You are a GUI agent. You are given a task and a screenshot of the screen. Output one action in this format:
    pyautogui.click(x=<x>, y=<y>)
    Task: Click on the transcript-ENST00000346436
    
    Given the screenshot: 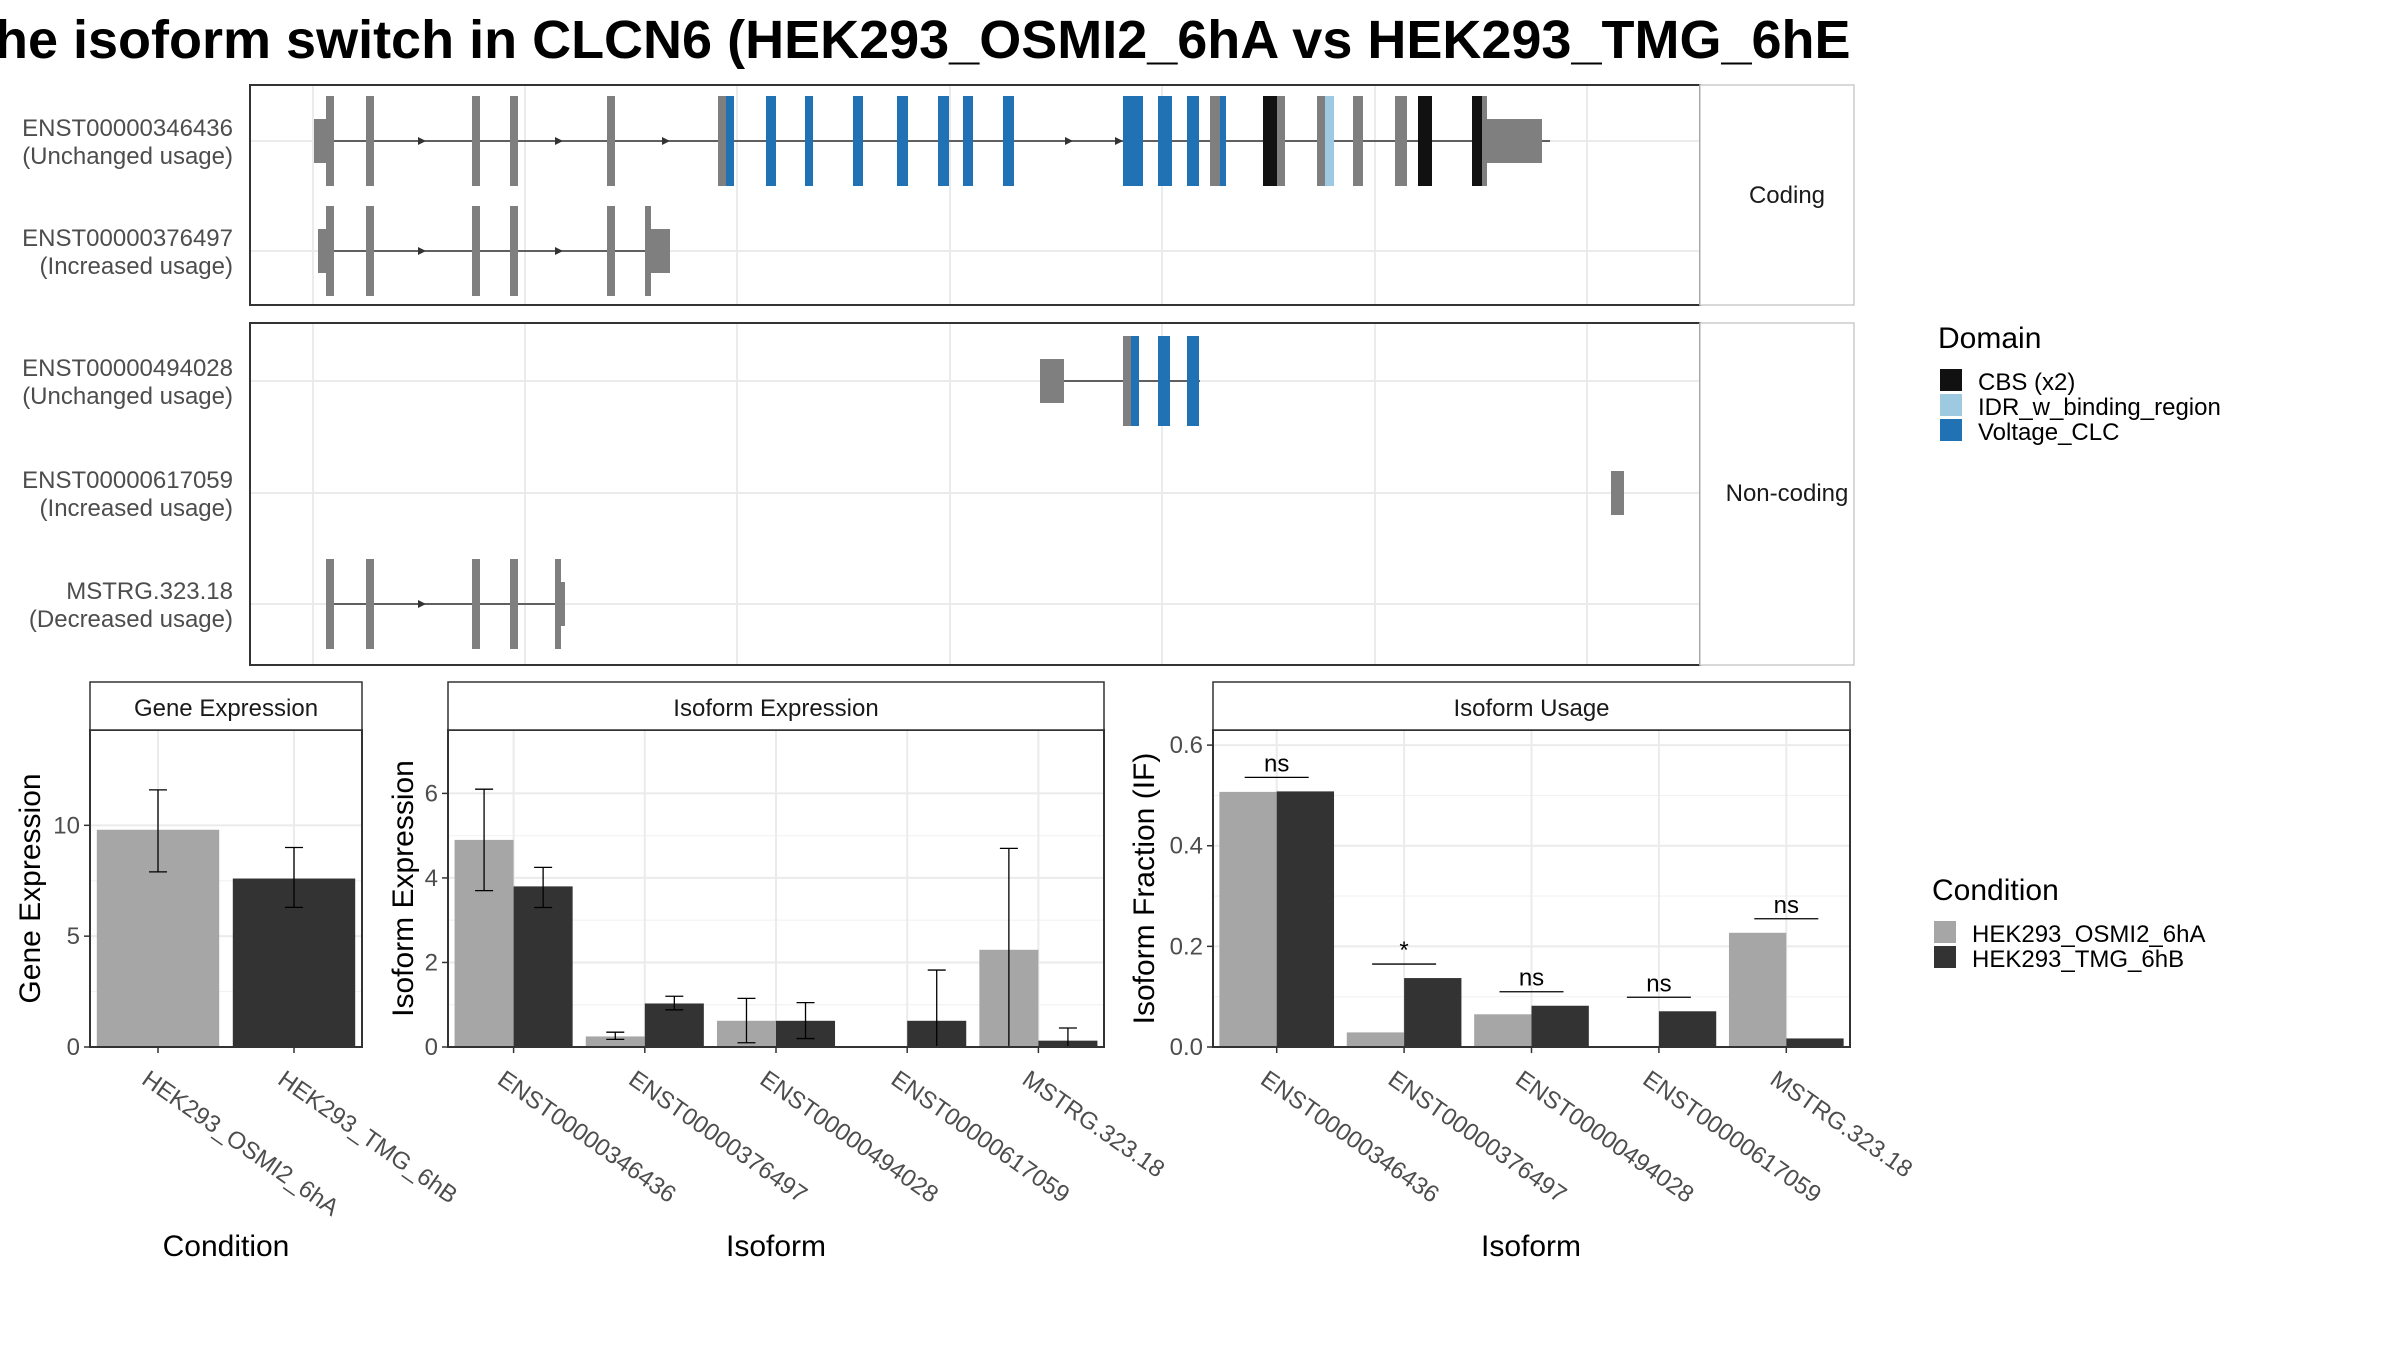 What is the action you would take?
    pyautogui.click(x=932, y=141)
    